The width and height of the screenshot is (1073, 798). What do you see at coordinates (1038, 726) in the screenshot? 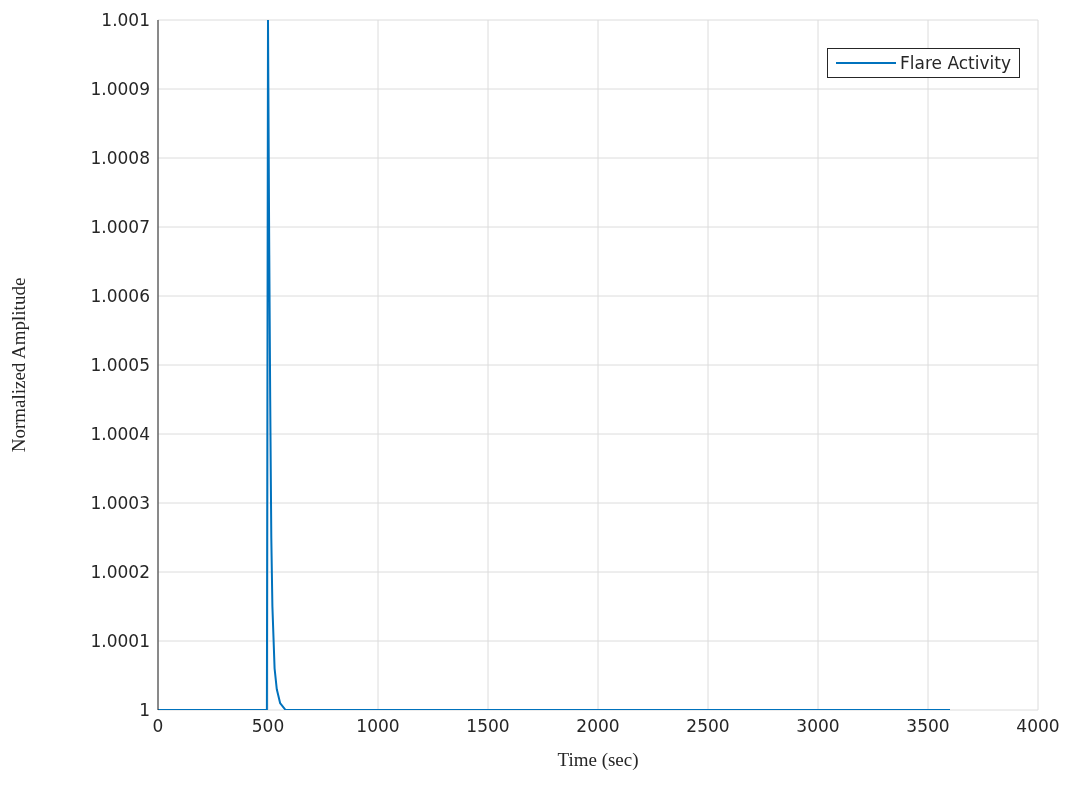
I see `x-tick-label: 4000` at bounding box center [1038, 726].